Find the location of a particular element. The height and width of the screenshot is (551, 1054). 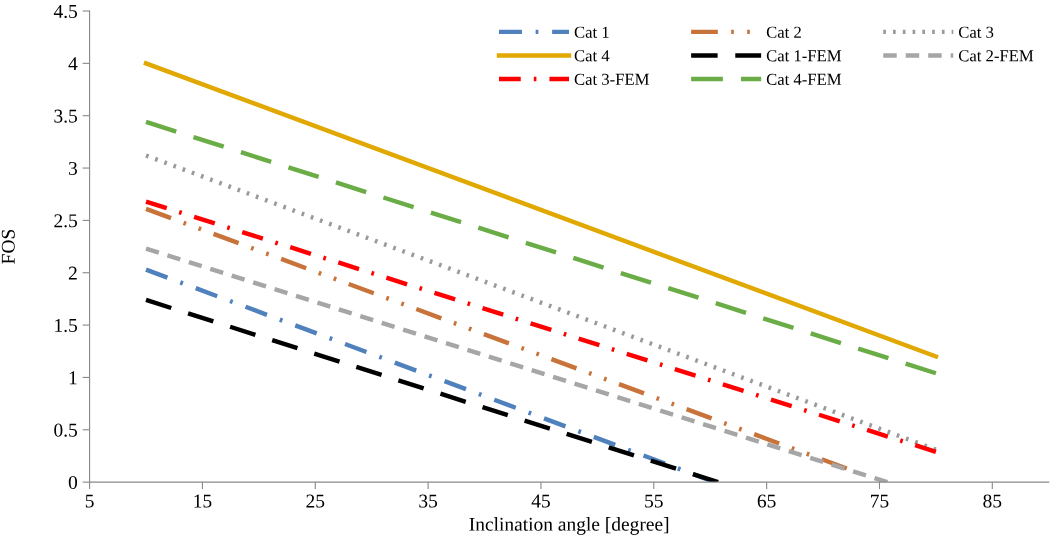

x-tick-label: 45 is located at coordinates (540, 501).